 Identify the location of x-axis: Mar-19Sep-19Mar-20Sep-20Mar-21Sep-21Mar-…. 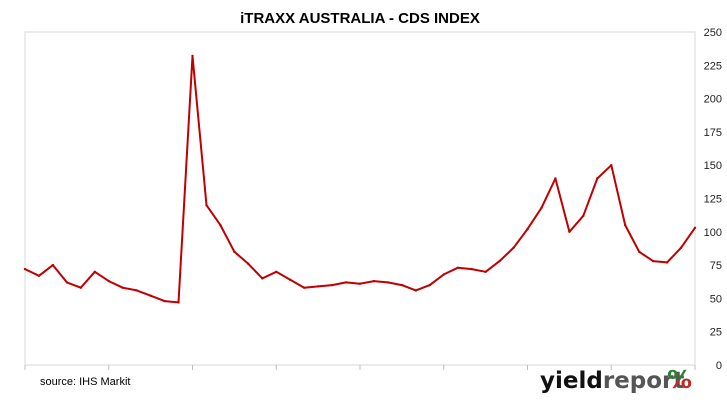
(360, 367).